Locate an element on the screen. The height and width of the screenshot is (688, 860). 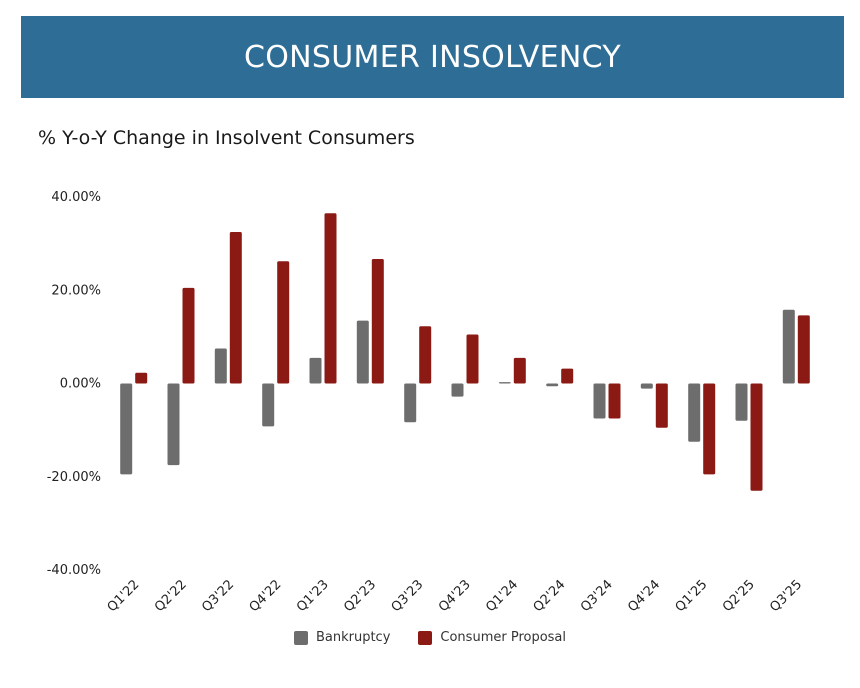
x-tick-label: Q2'25 is located at coordinates (739, 596).